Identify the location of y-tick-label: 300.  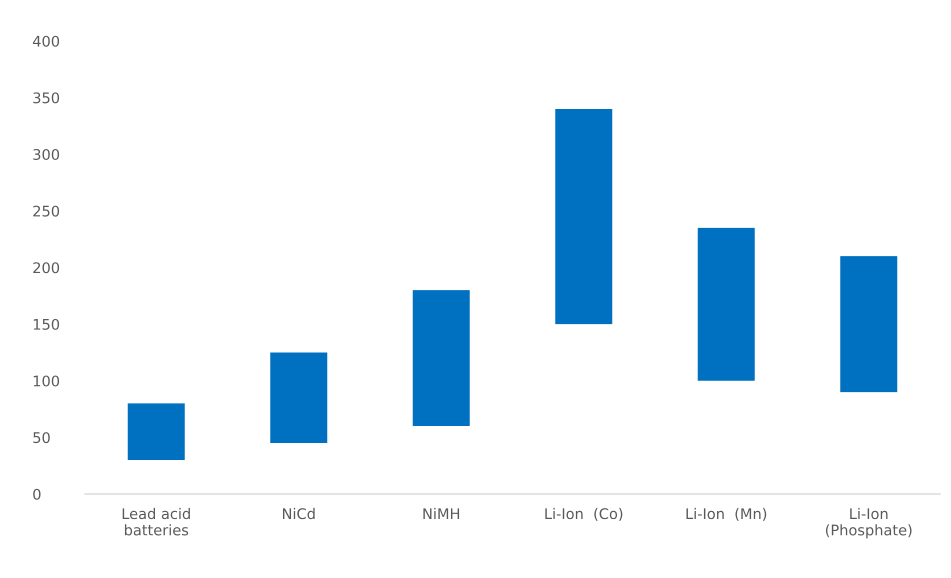
(46, 154).